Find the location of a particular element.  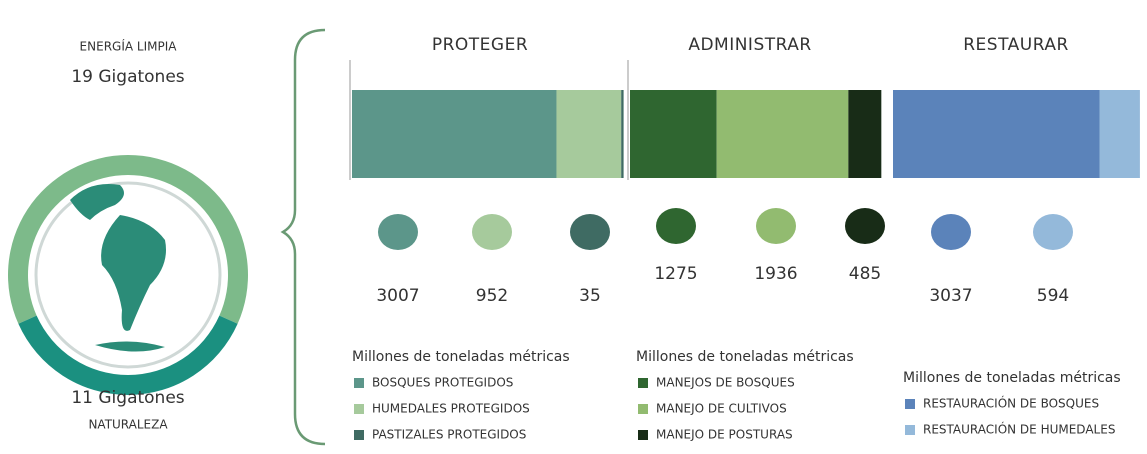

legend-label: MANEJO DE POSTURAS is located at coordinates (724, 435).